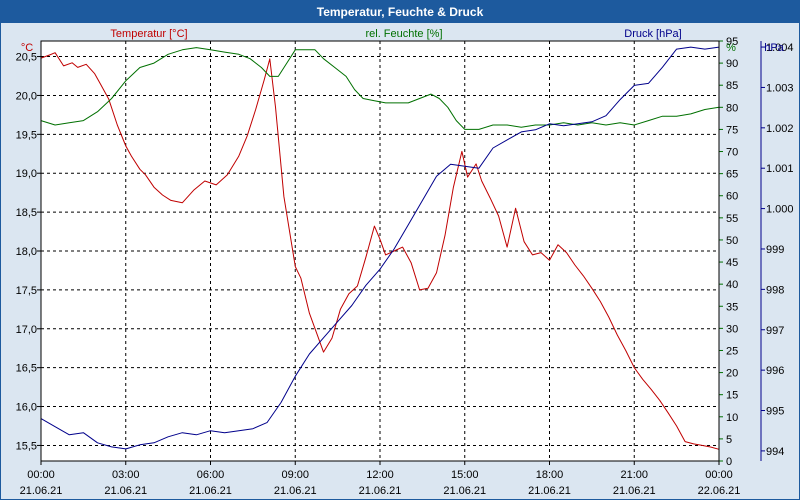  What do you see at coordinates (732, 396) in the screenshot?
I see `humidity-tick-label: 15` at bounding box center [732, 396].